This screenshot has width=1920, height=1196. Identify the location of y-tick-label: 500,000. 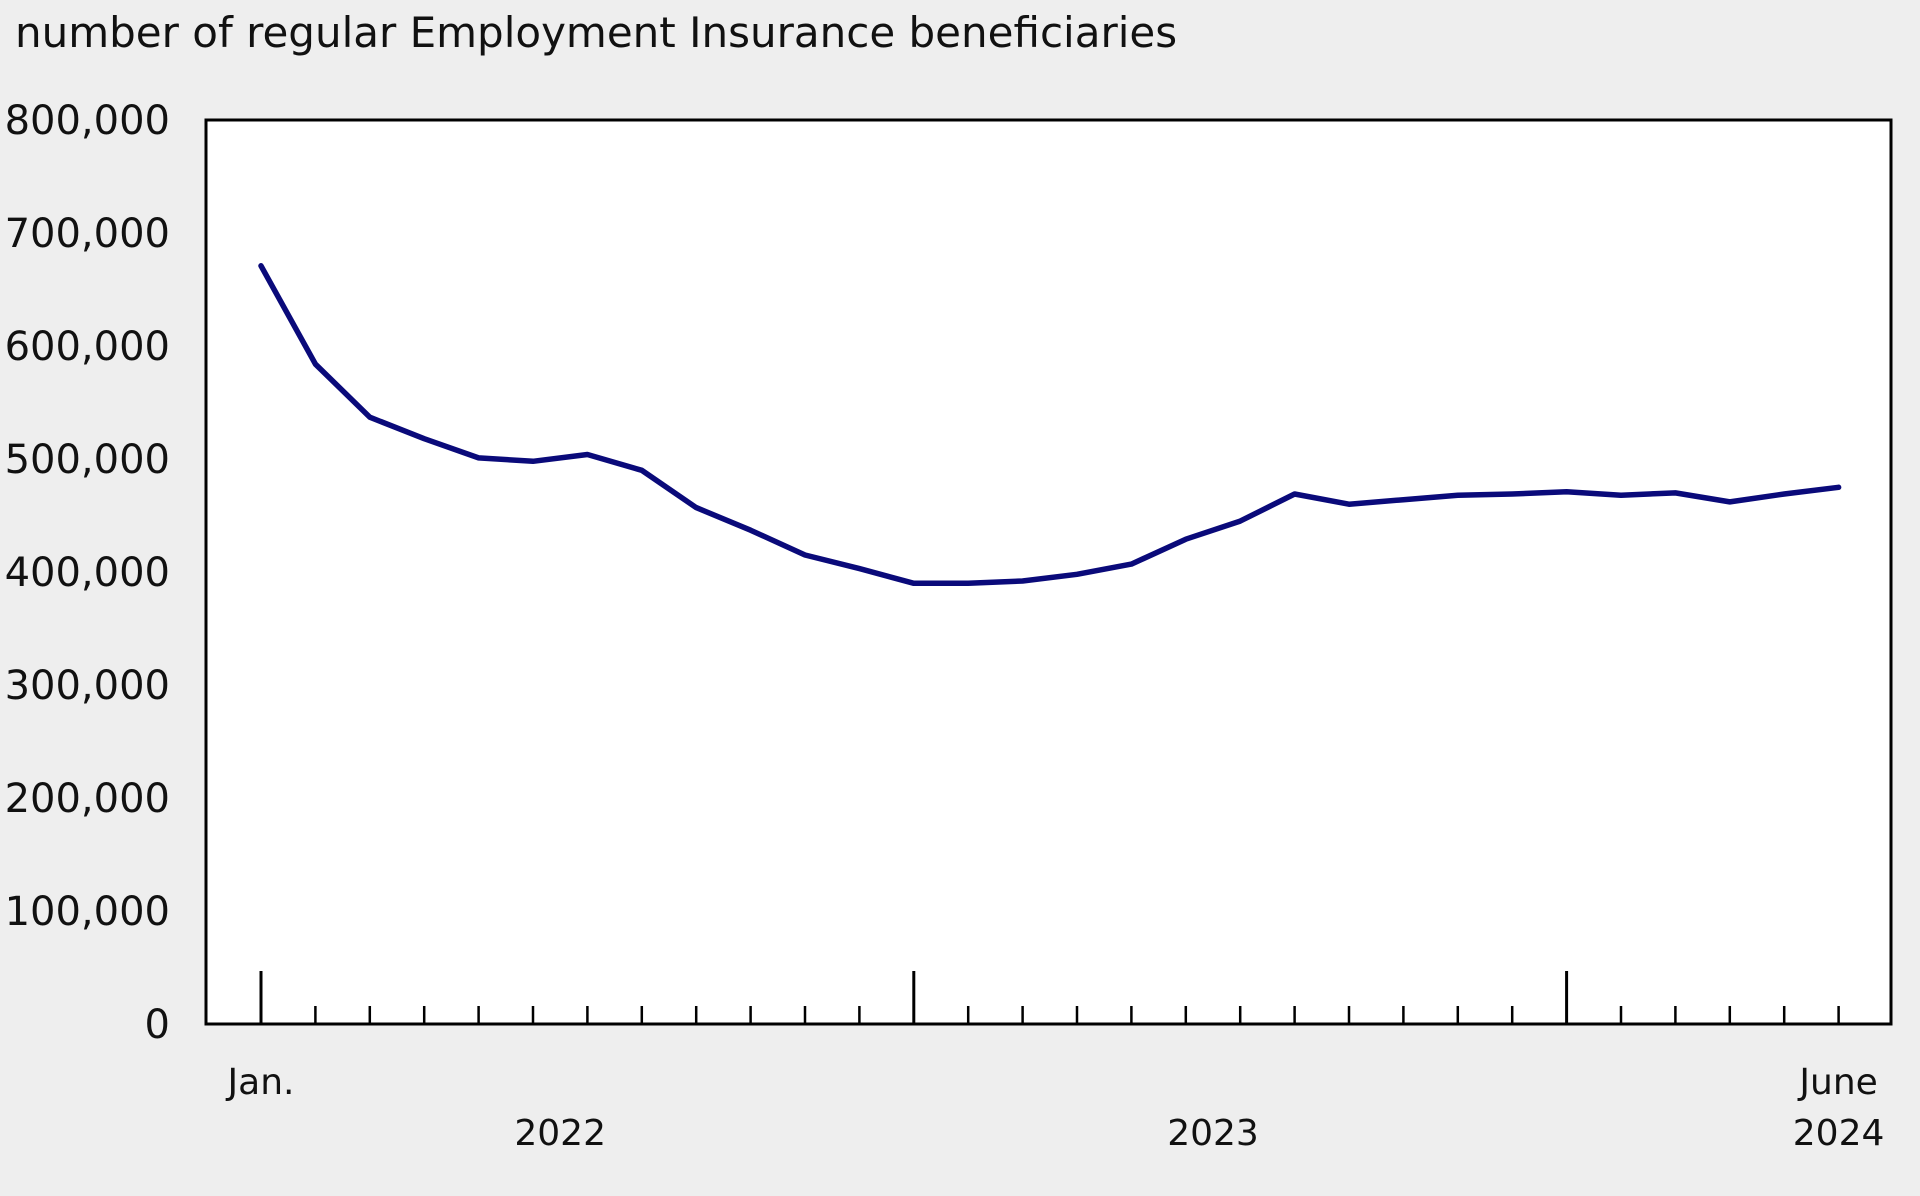
(87, 460).